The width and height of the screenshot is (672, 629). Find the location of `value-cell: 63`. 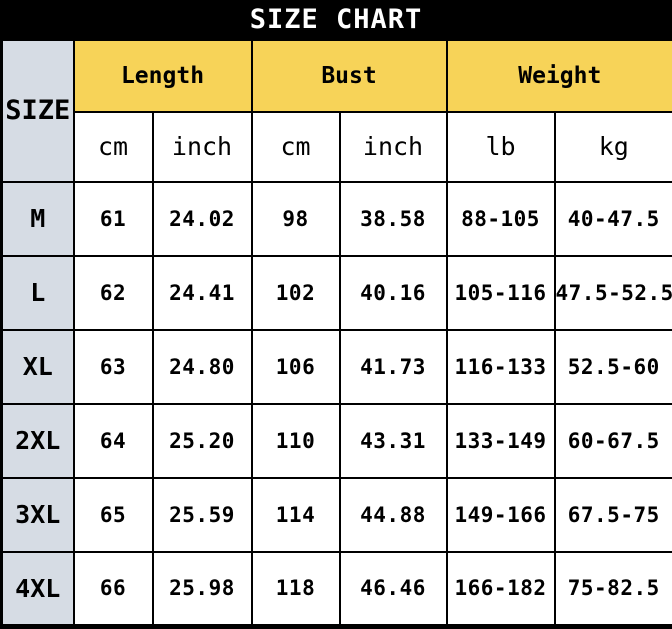

value-cell: 63 is located at coordinates (113, 366).